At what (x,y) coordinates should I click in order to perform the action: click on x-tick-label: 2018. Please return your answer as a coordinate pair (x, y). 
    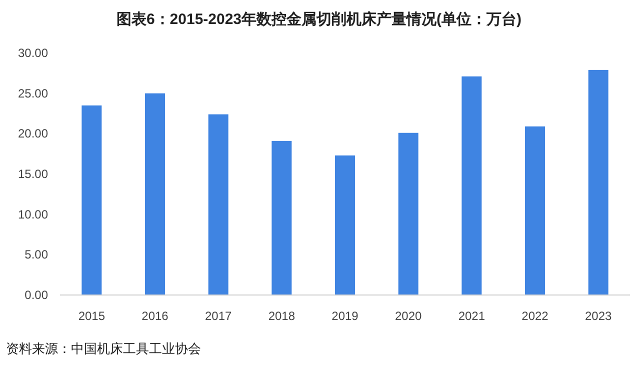
    Looking at the image, I should click on (282, 316).